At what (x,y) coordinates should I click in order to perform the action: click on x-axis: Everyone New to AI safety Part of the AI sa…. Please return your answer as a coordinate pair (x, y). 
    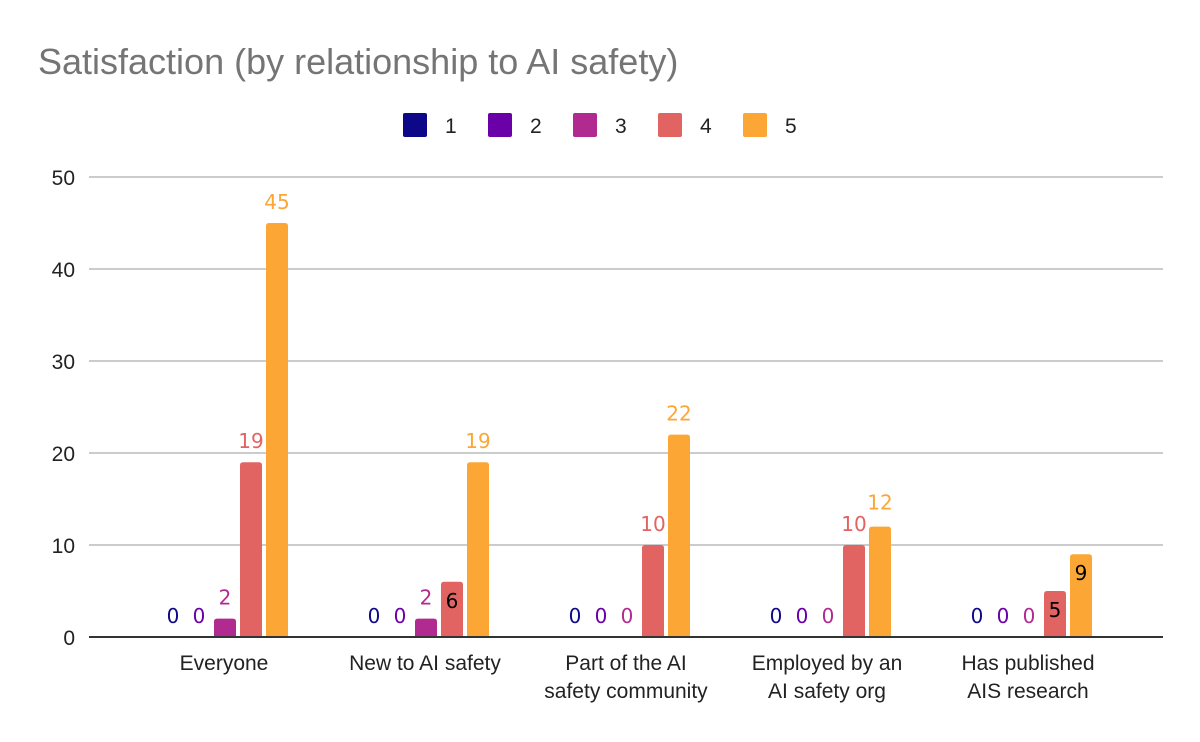
    Looking at the image, I should click on (637, 677).